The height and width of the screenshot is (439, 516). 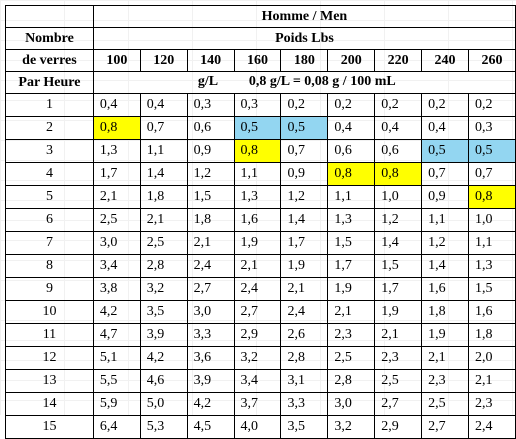 I want to click on bac-value-cell: 3,1, so click(x=304, y=381).